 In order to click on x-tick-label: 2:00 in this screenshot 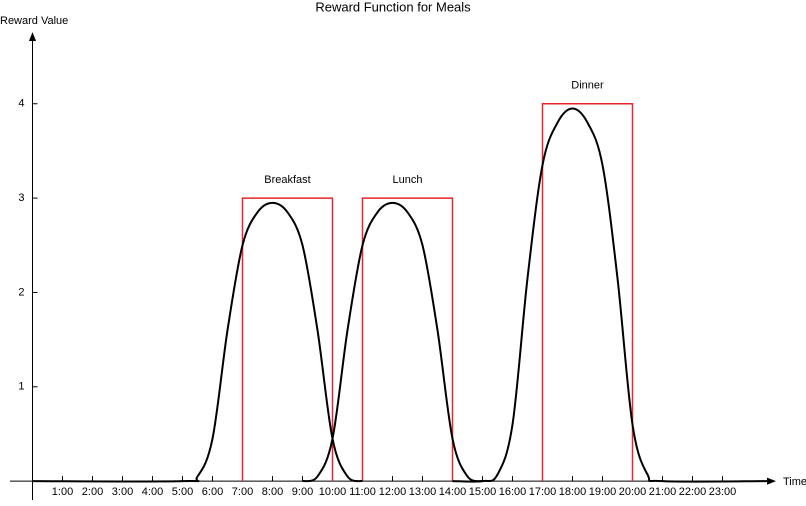, I will do `click(92, 492)`.